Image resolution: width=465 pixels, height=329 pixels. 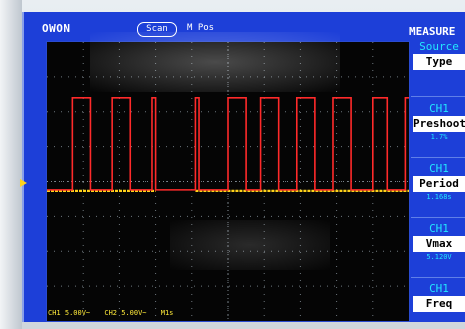 What do you see at coordinates (167, 313) in the screenshot?
I see `timebase: M1s` at bounding box center [167, 313].